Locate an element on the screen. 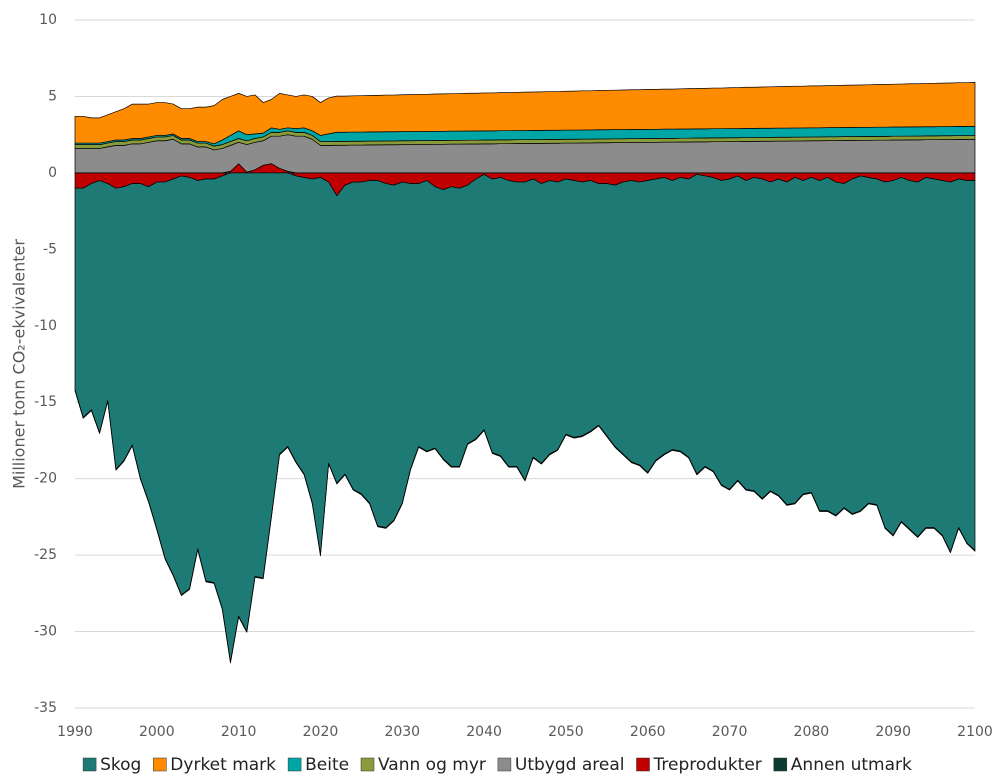  legend-label: Treprodukter is located at coordinates (707, 765).